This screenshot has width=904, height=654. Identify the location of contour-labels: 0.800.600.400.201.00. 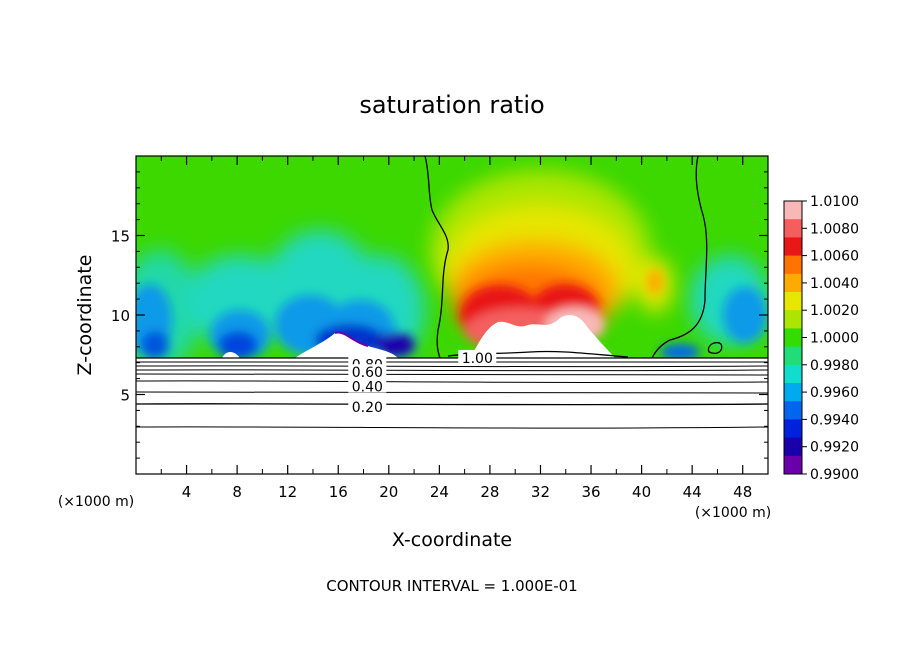
(422, 382).